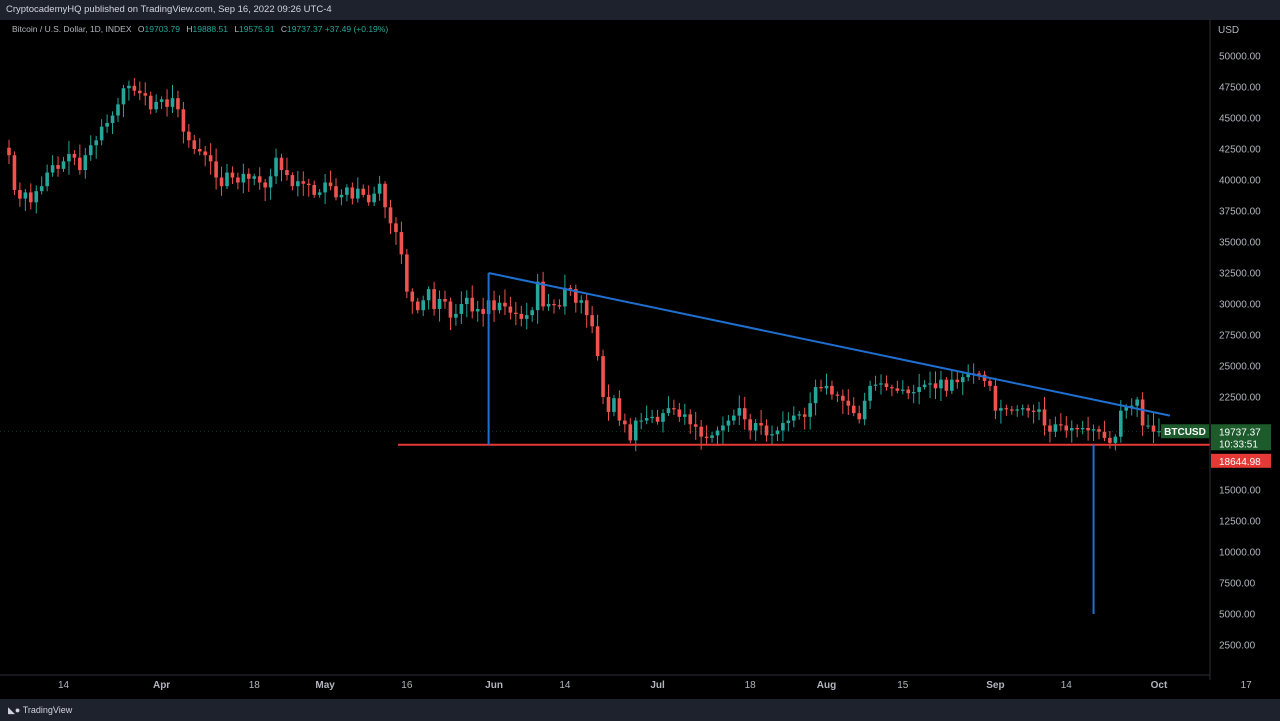  What do you see at coordinates (1240, 88) in the screenshot?
I see `y-tick-label: 47500.00` at bounding box center [1240, 88].